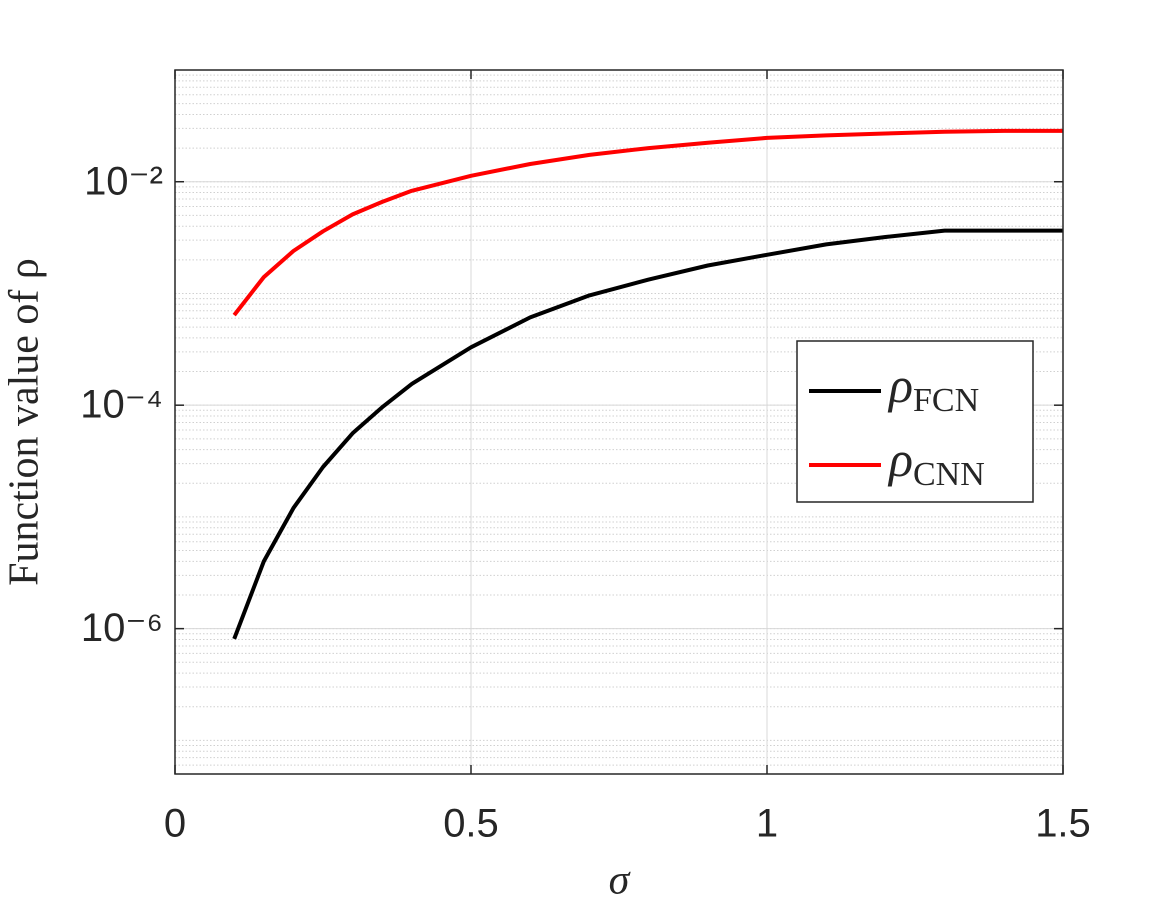 This screenshot has width=1176, height=916. What do you see at coordinates (122, 628) in the screenshot?
I see `y-tick-label: 10⁻⁶` at bounding box center [122, 628].